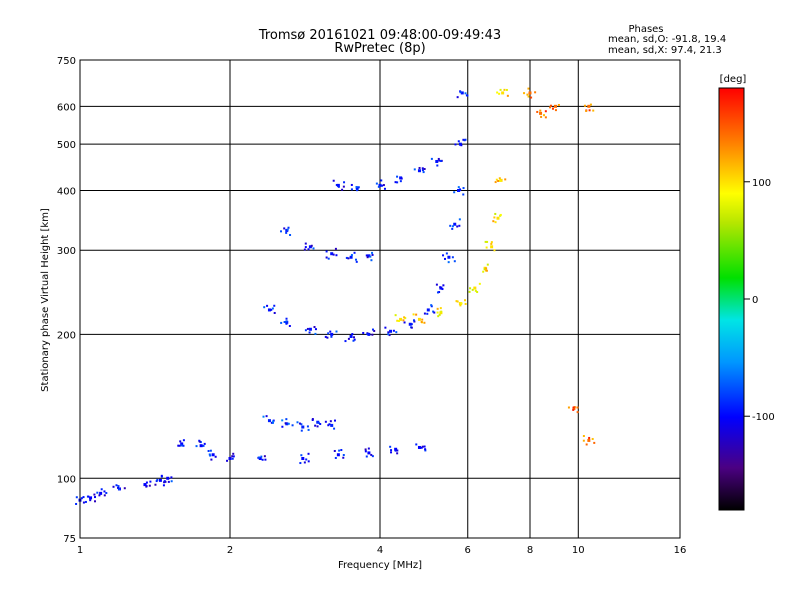 This screenshot has height=600, width=800. What do you see at coordinates (380, 550) in the screenshot?
I see `x-tick-label: 4` at bounding box center [380, 550].